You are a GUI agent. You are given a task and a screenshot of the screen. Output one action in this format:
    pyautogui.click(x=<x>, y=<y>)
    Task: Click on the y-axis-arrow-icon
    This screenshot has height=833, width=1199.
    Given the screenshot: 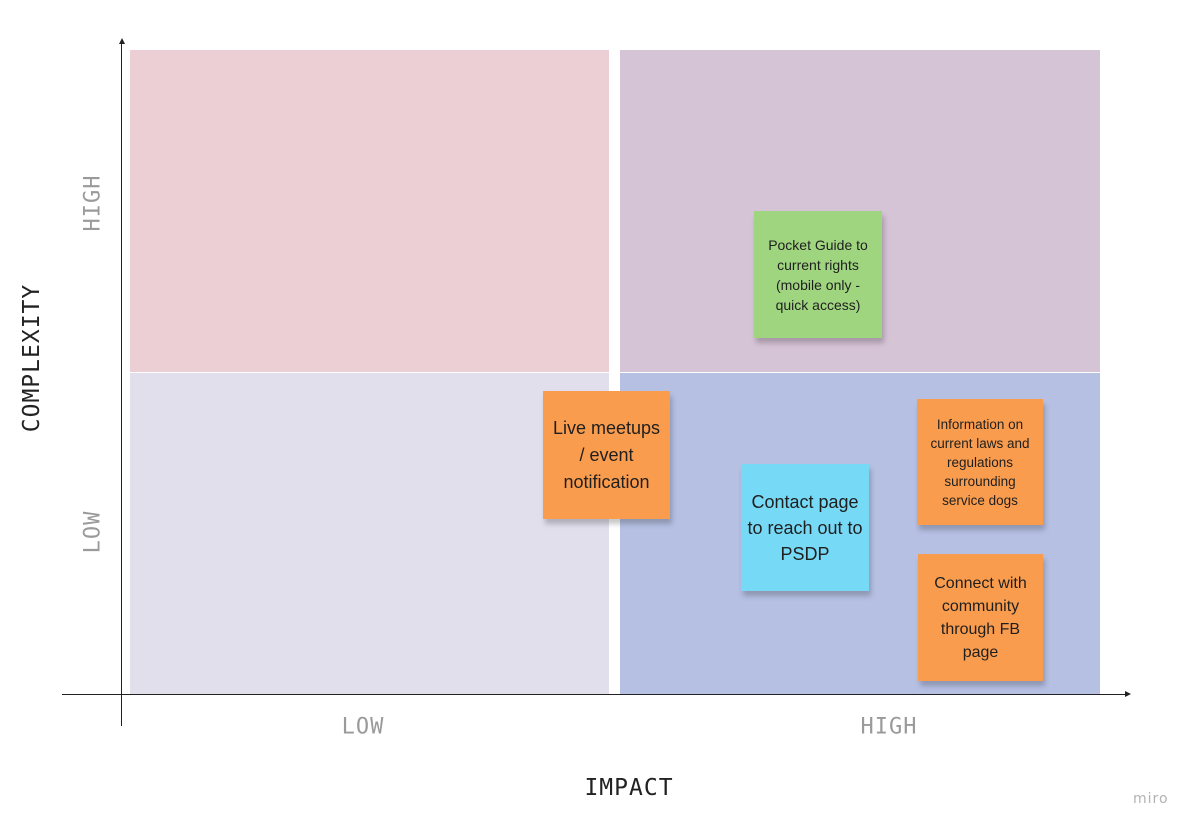 What is the action you would take?
    pyautogui.click(x=122, y=41)
    